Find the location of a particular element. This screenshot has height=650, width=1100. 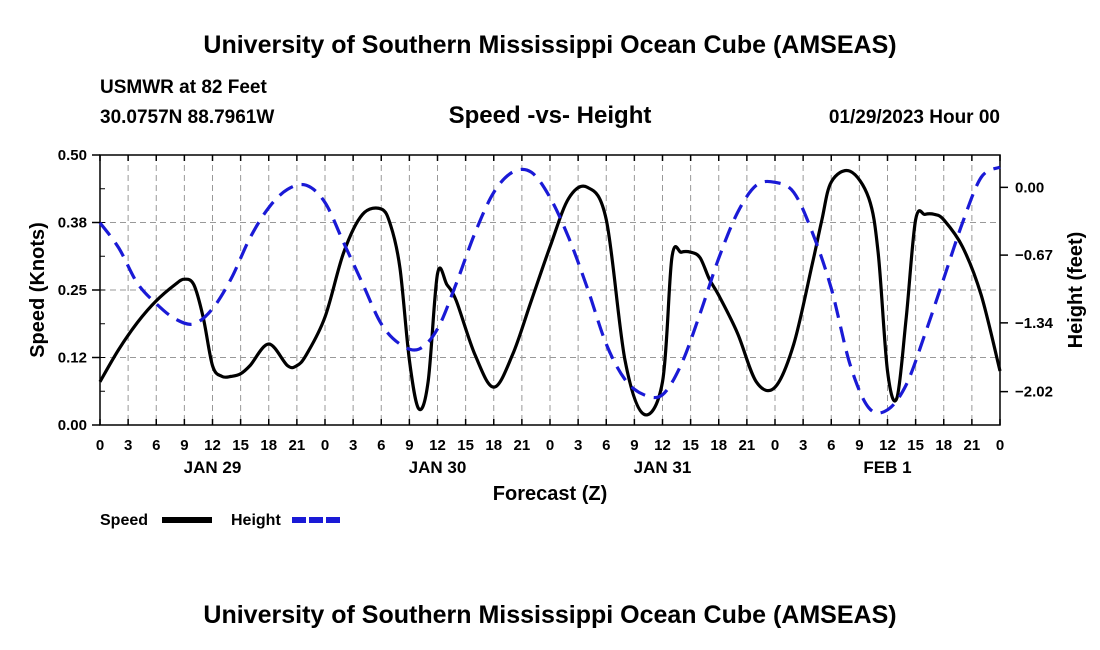

forecast-datetime: 01/29/2023 Hour 00 is located at coordinates (914, 117).